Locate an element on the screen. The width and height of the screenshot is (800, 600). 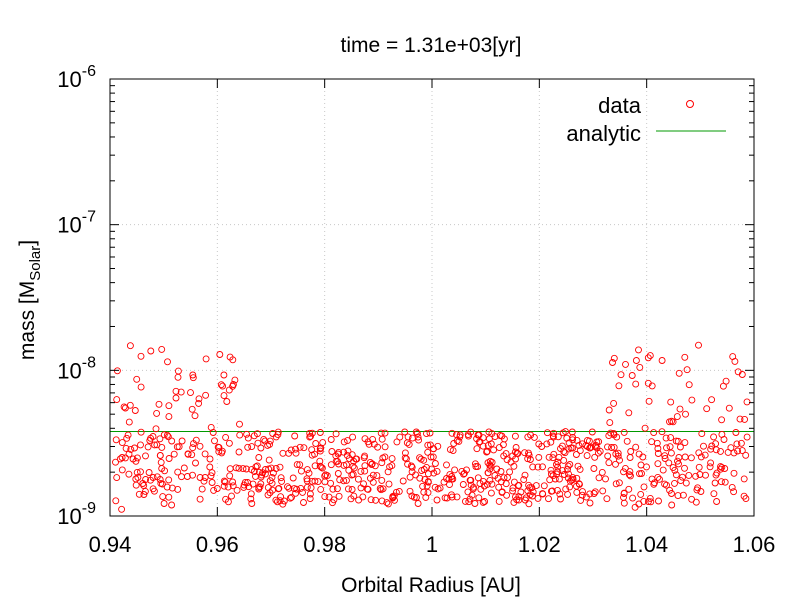
y-tick-label: 10⁻⁷ is located at coordinates (76, 223).